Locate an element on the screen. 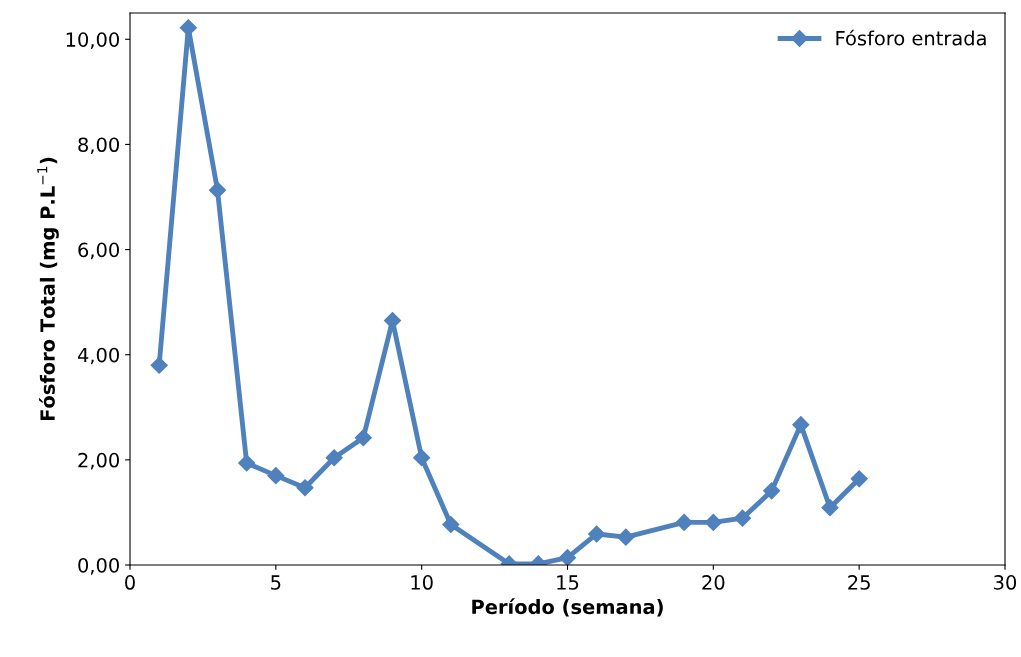  x-tick-label: 5 is located at coordinates (276, 582).